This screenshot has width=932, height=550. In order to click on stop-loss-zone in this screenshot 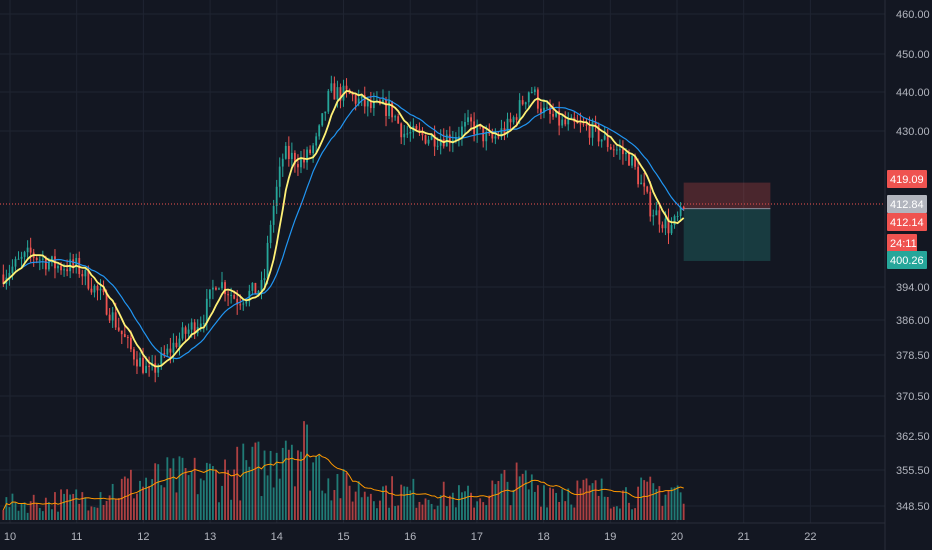, I will do `click(727, 195)`.